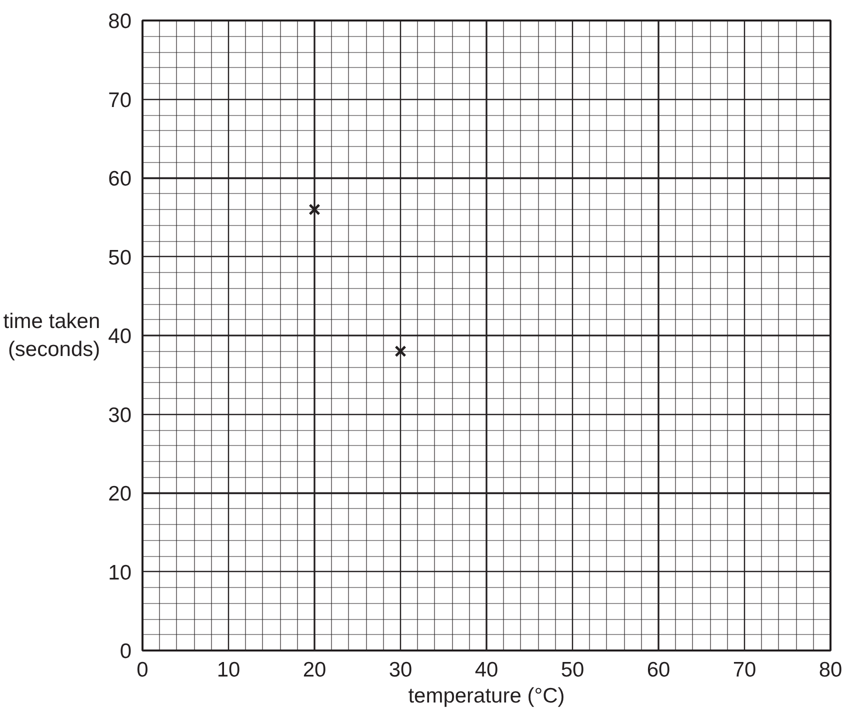  What do you see at coordinates (120, 258) in the screenshot?
I see `y-tick-label: 50` at bounding box center [120, 258].